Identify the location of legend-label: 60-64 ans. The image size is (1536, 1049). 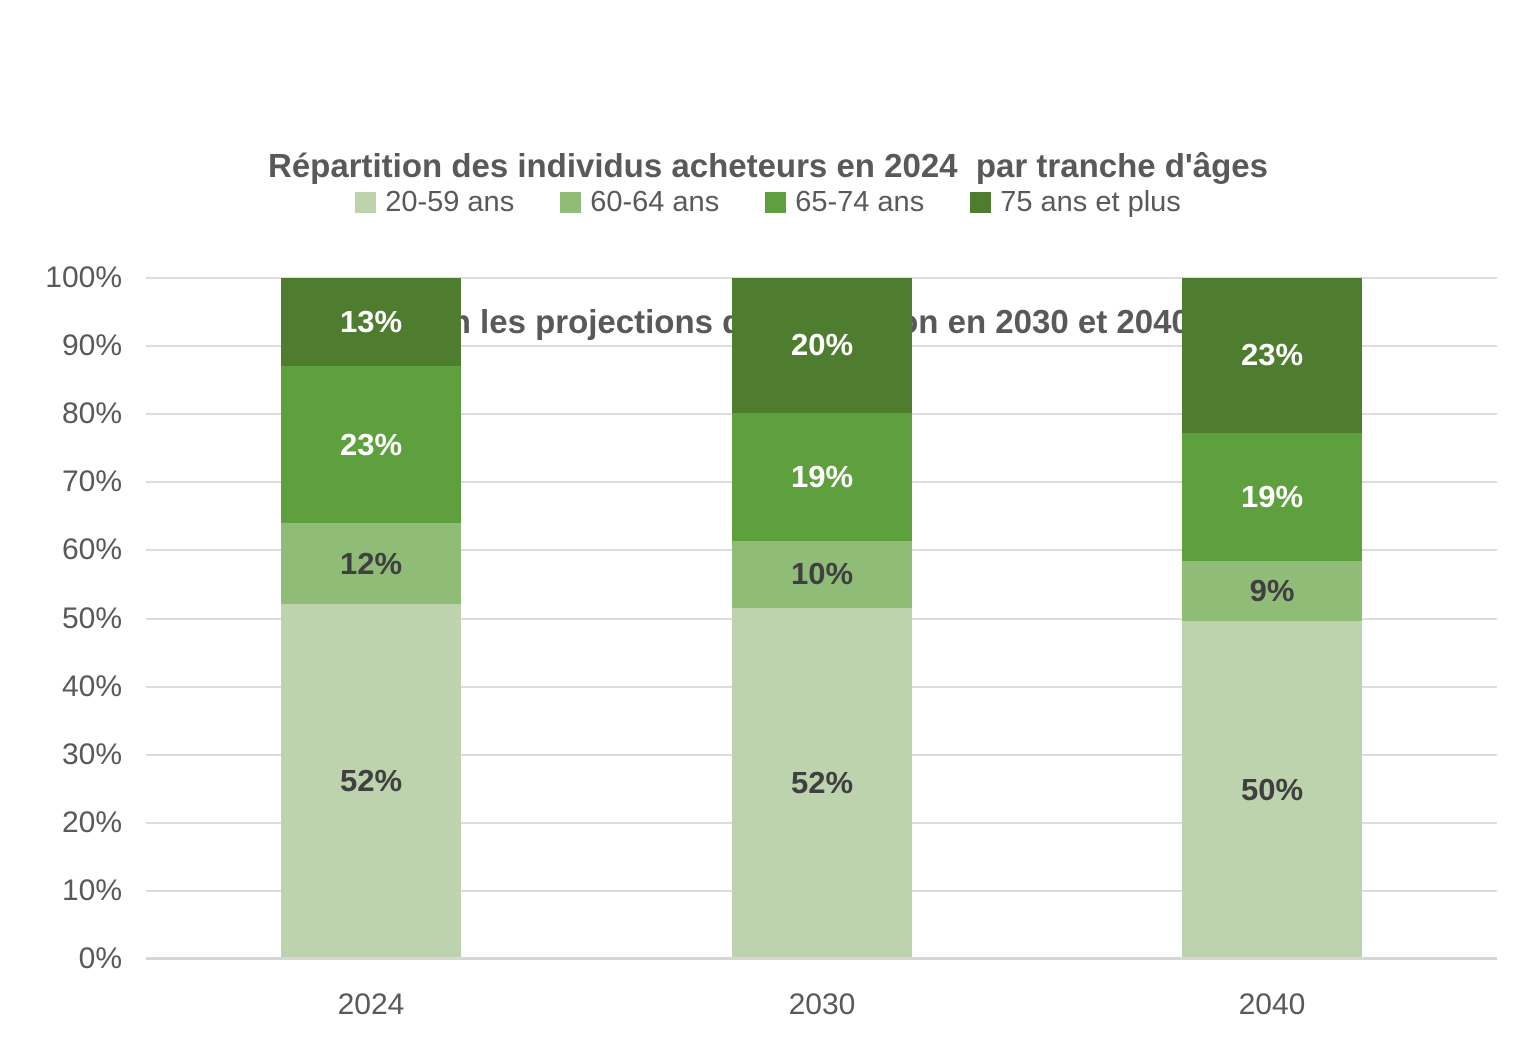
(655, 202).